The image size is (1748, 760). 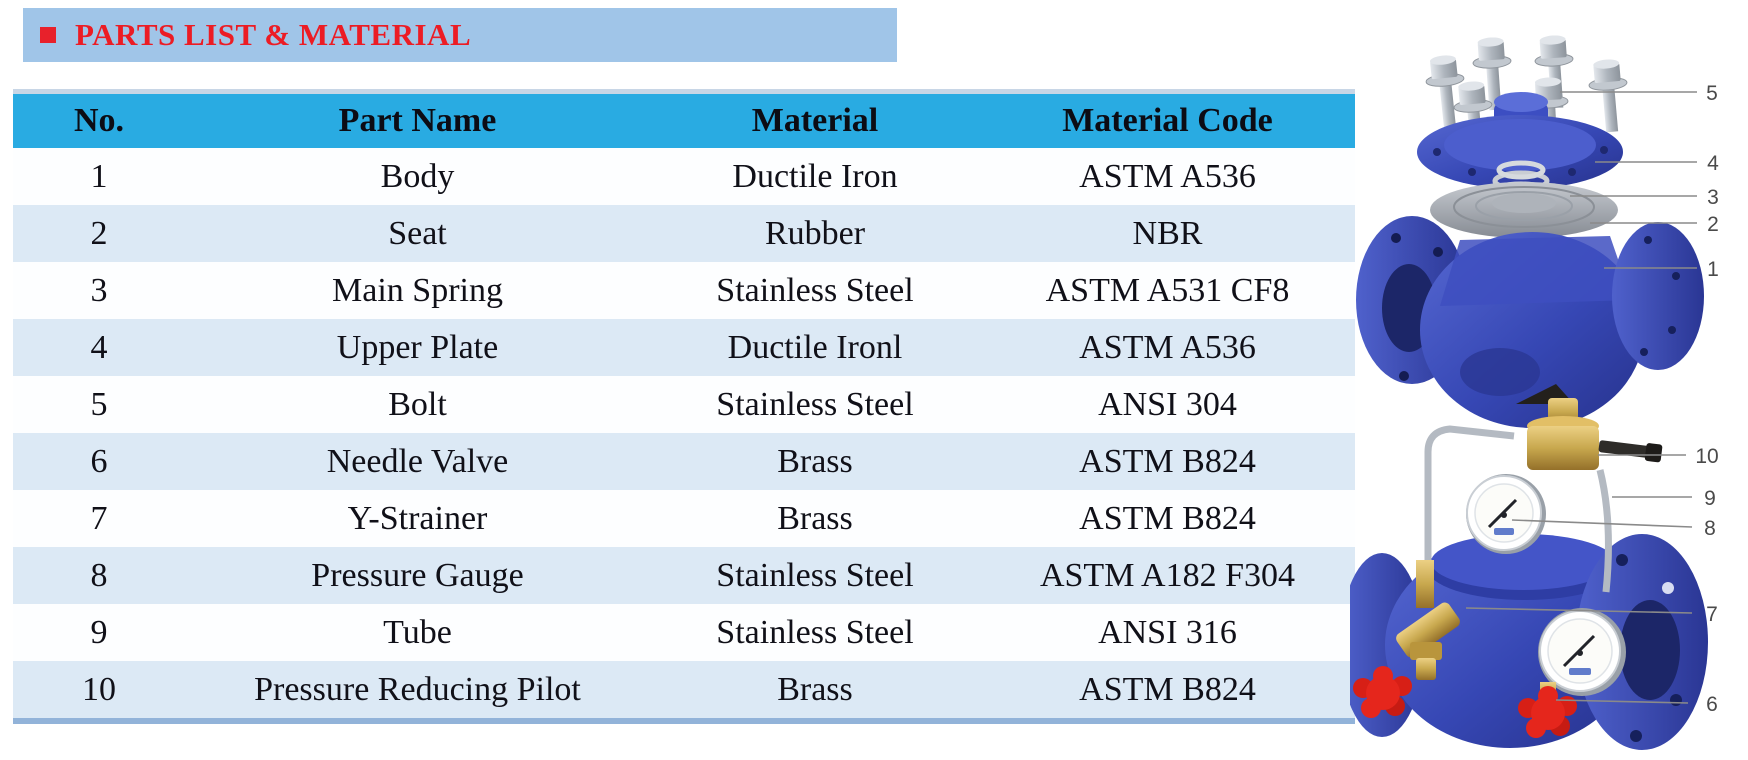 What do you see at coordinates (815, 120) in the screenshot?
I see `column-header-material: Material` at bounding box center [815, 120].